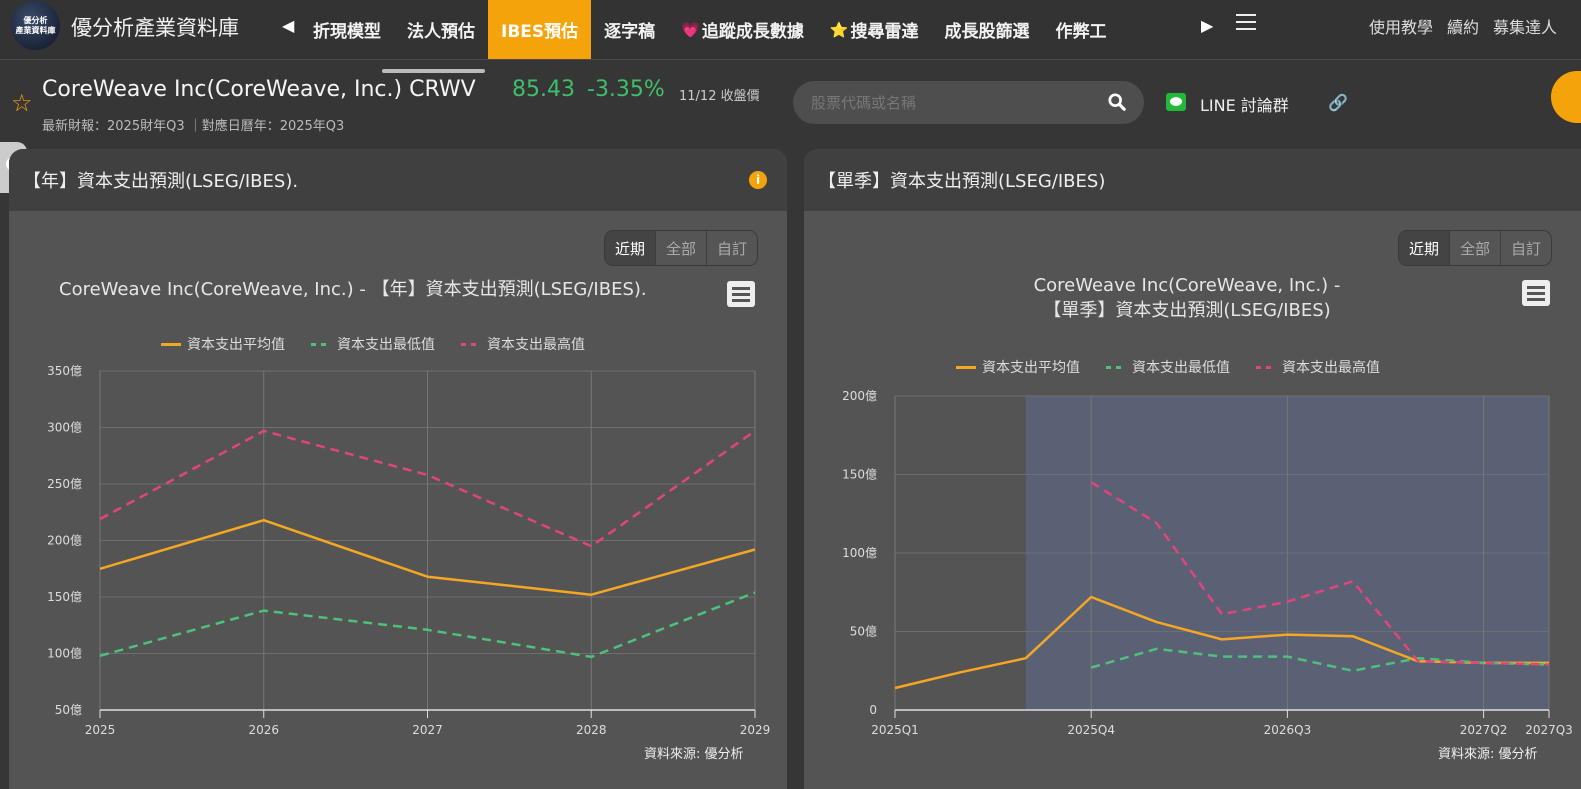  I want to click on svg-text: 2025Q1, so click(895, 730).